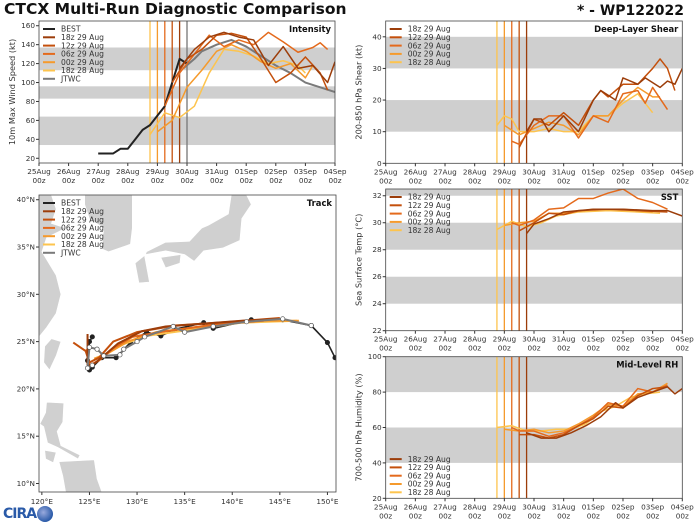 Image resolution: width=700 pixels, height=525 pixels. Describe the element at coordinates (60, 430) in the screenshot. I see `landmass-luzon` at that location.